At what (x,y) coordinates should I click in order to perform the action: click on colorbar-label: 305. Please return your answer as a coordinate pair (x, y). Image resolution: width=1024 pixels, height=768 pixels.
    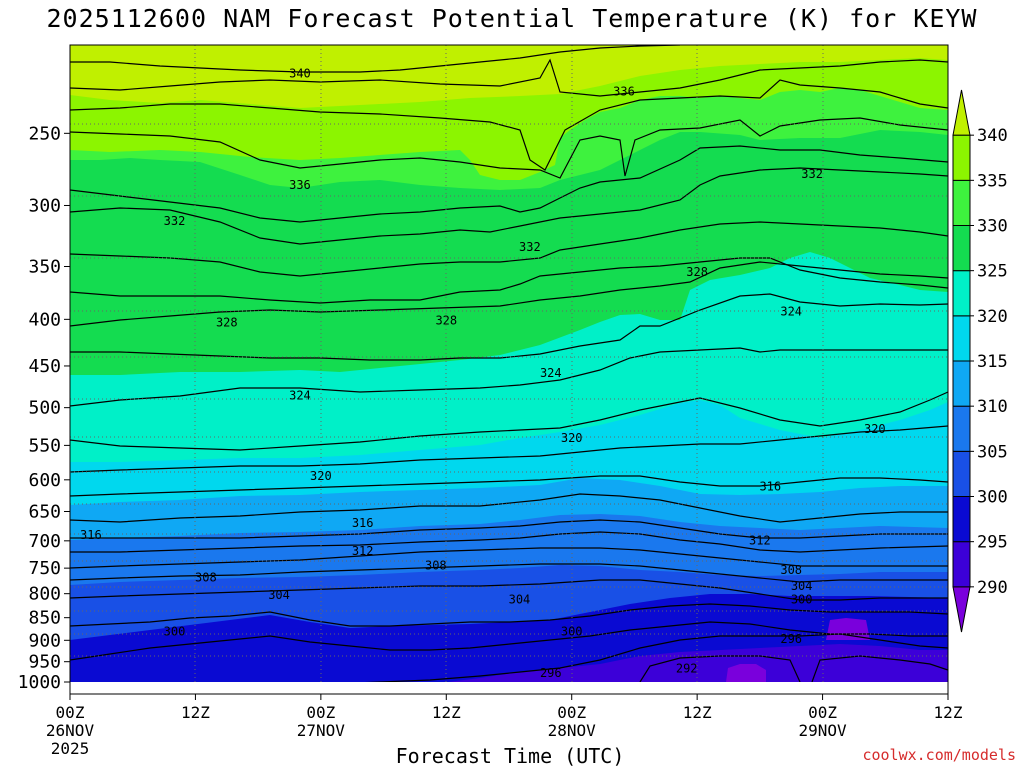
    Looking at the image, I should click on (992, 452).